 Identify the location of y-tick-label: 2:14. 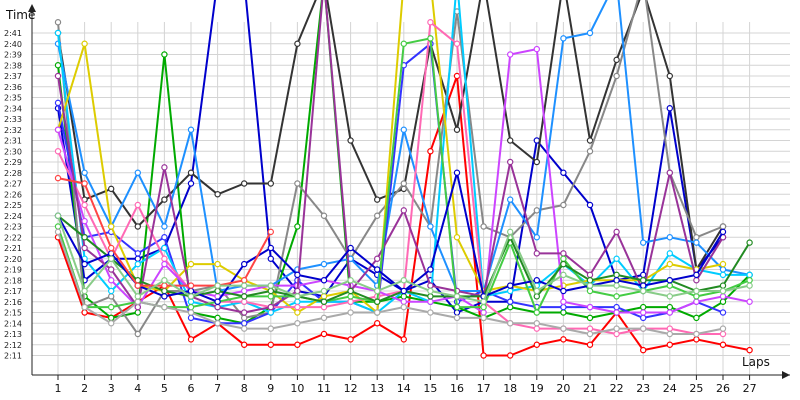
(13, 323).